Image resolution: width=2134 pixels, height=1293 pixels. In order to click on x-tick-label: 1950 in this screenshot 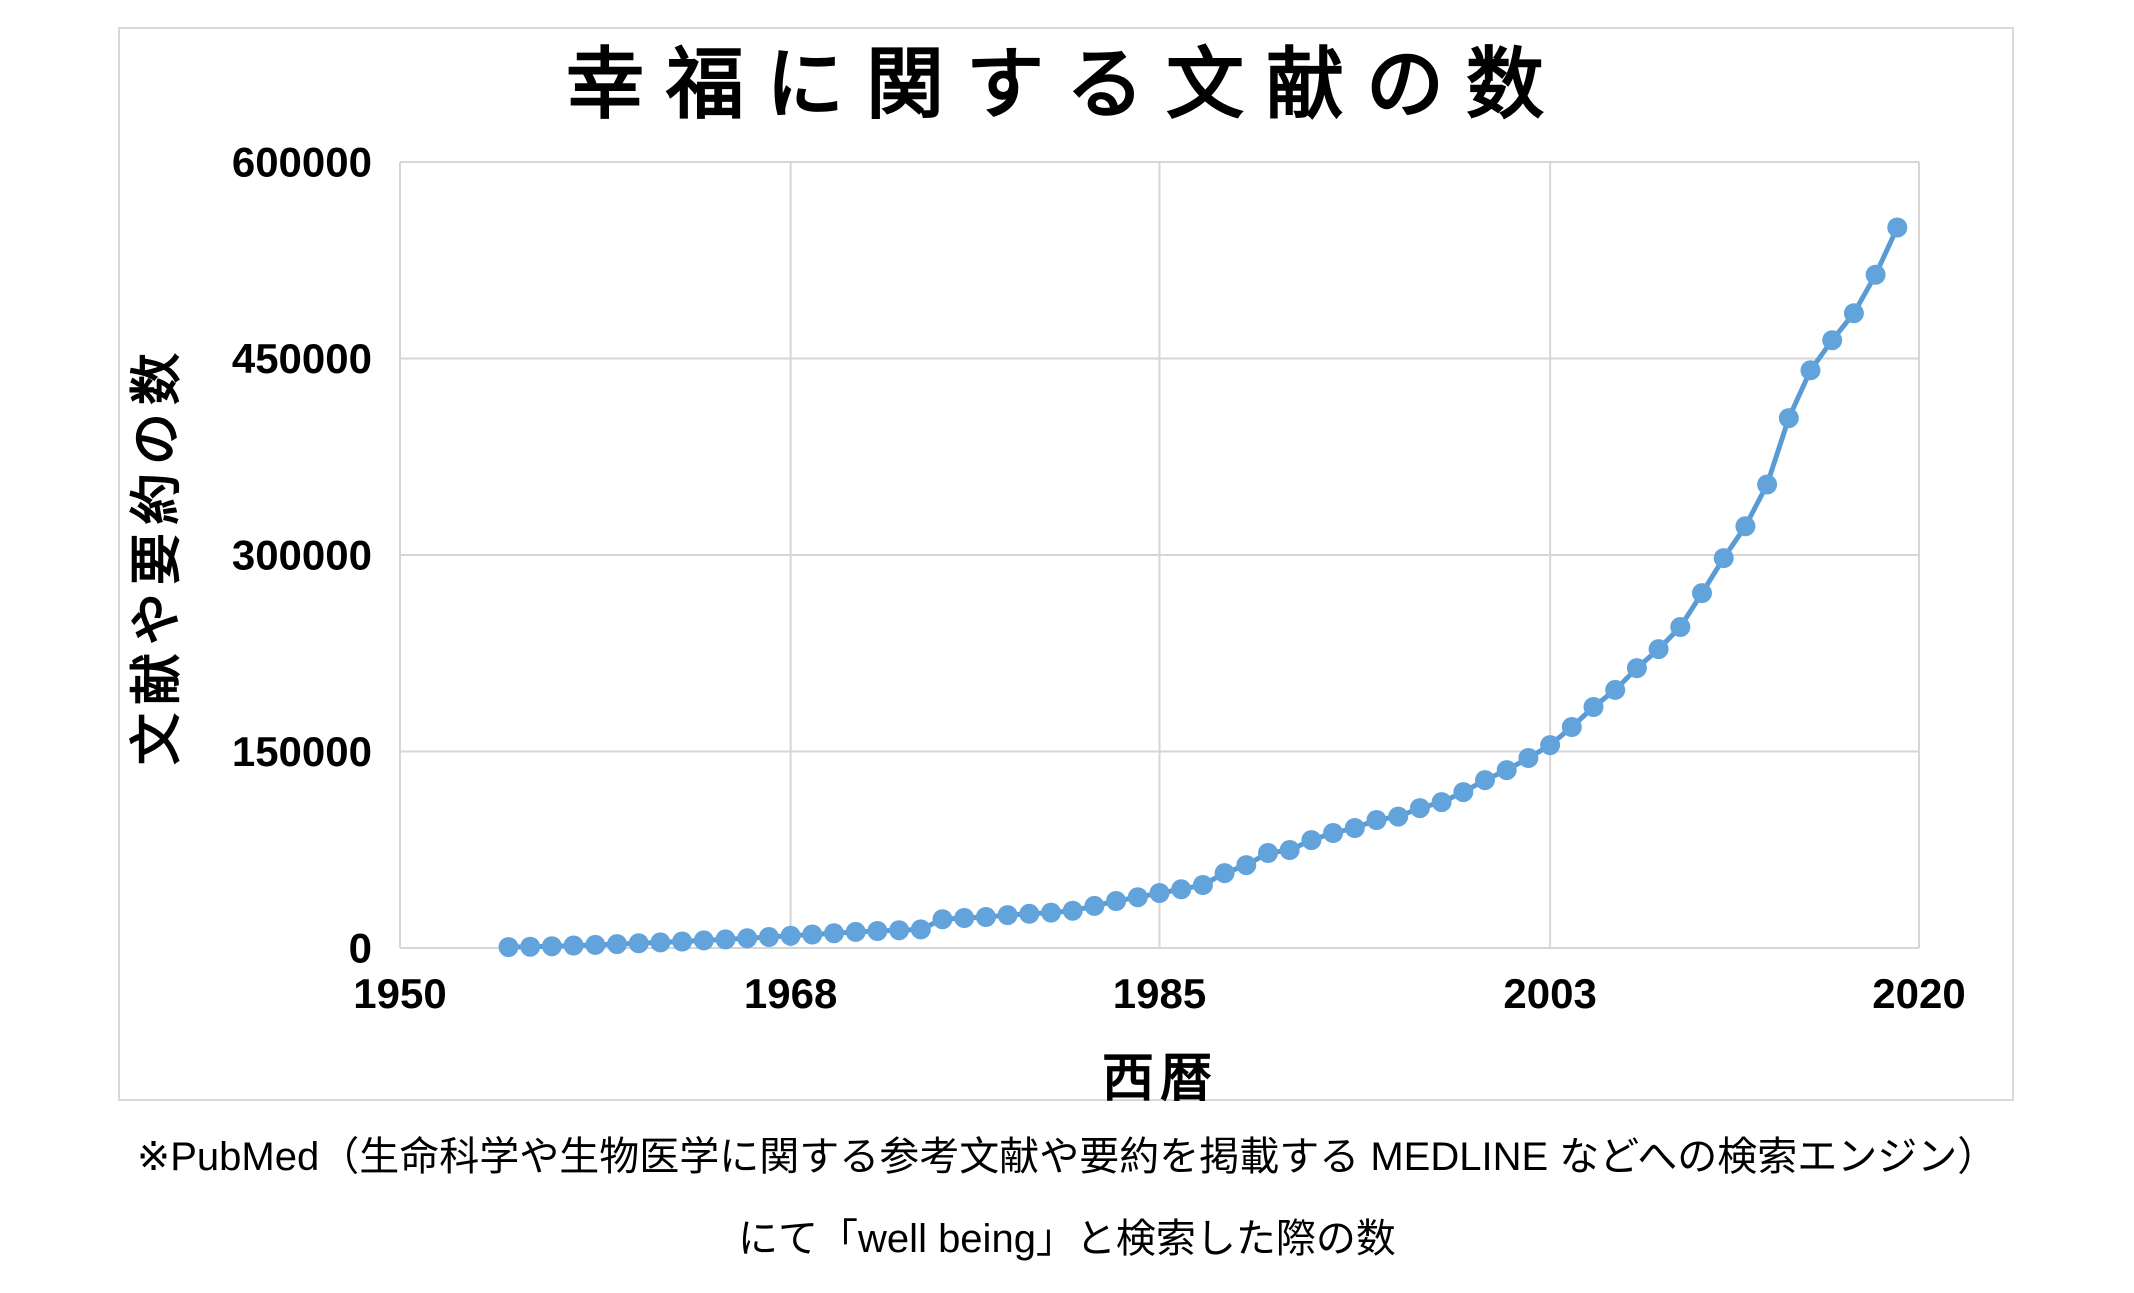, I will do `click(399, 993)`.